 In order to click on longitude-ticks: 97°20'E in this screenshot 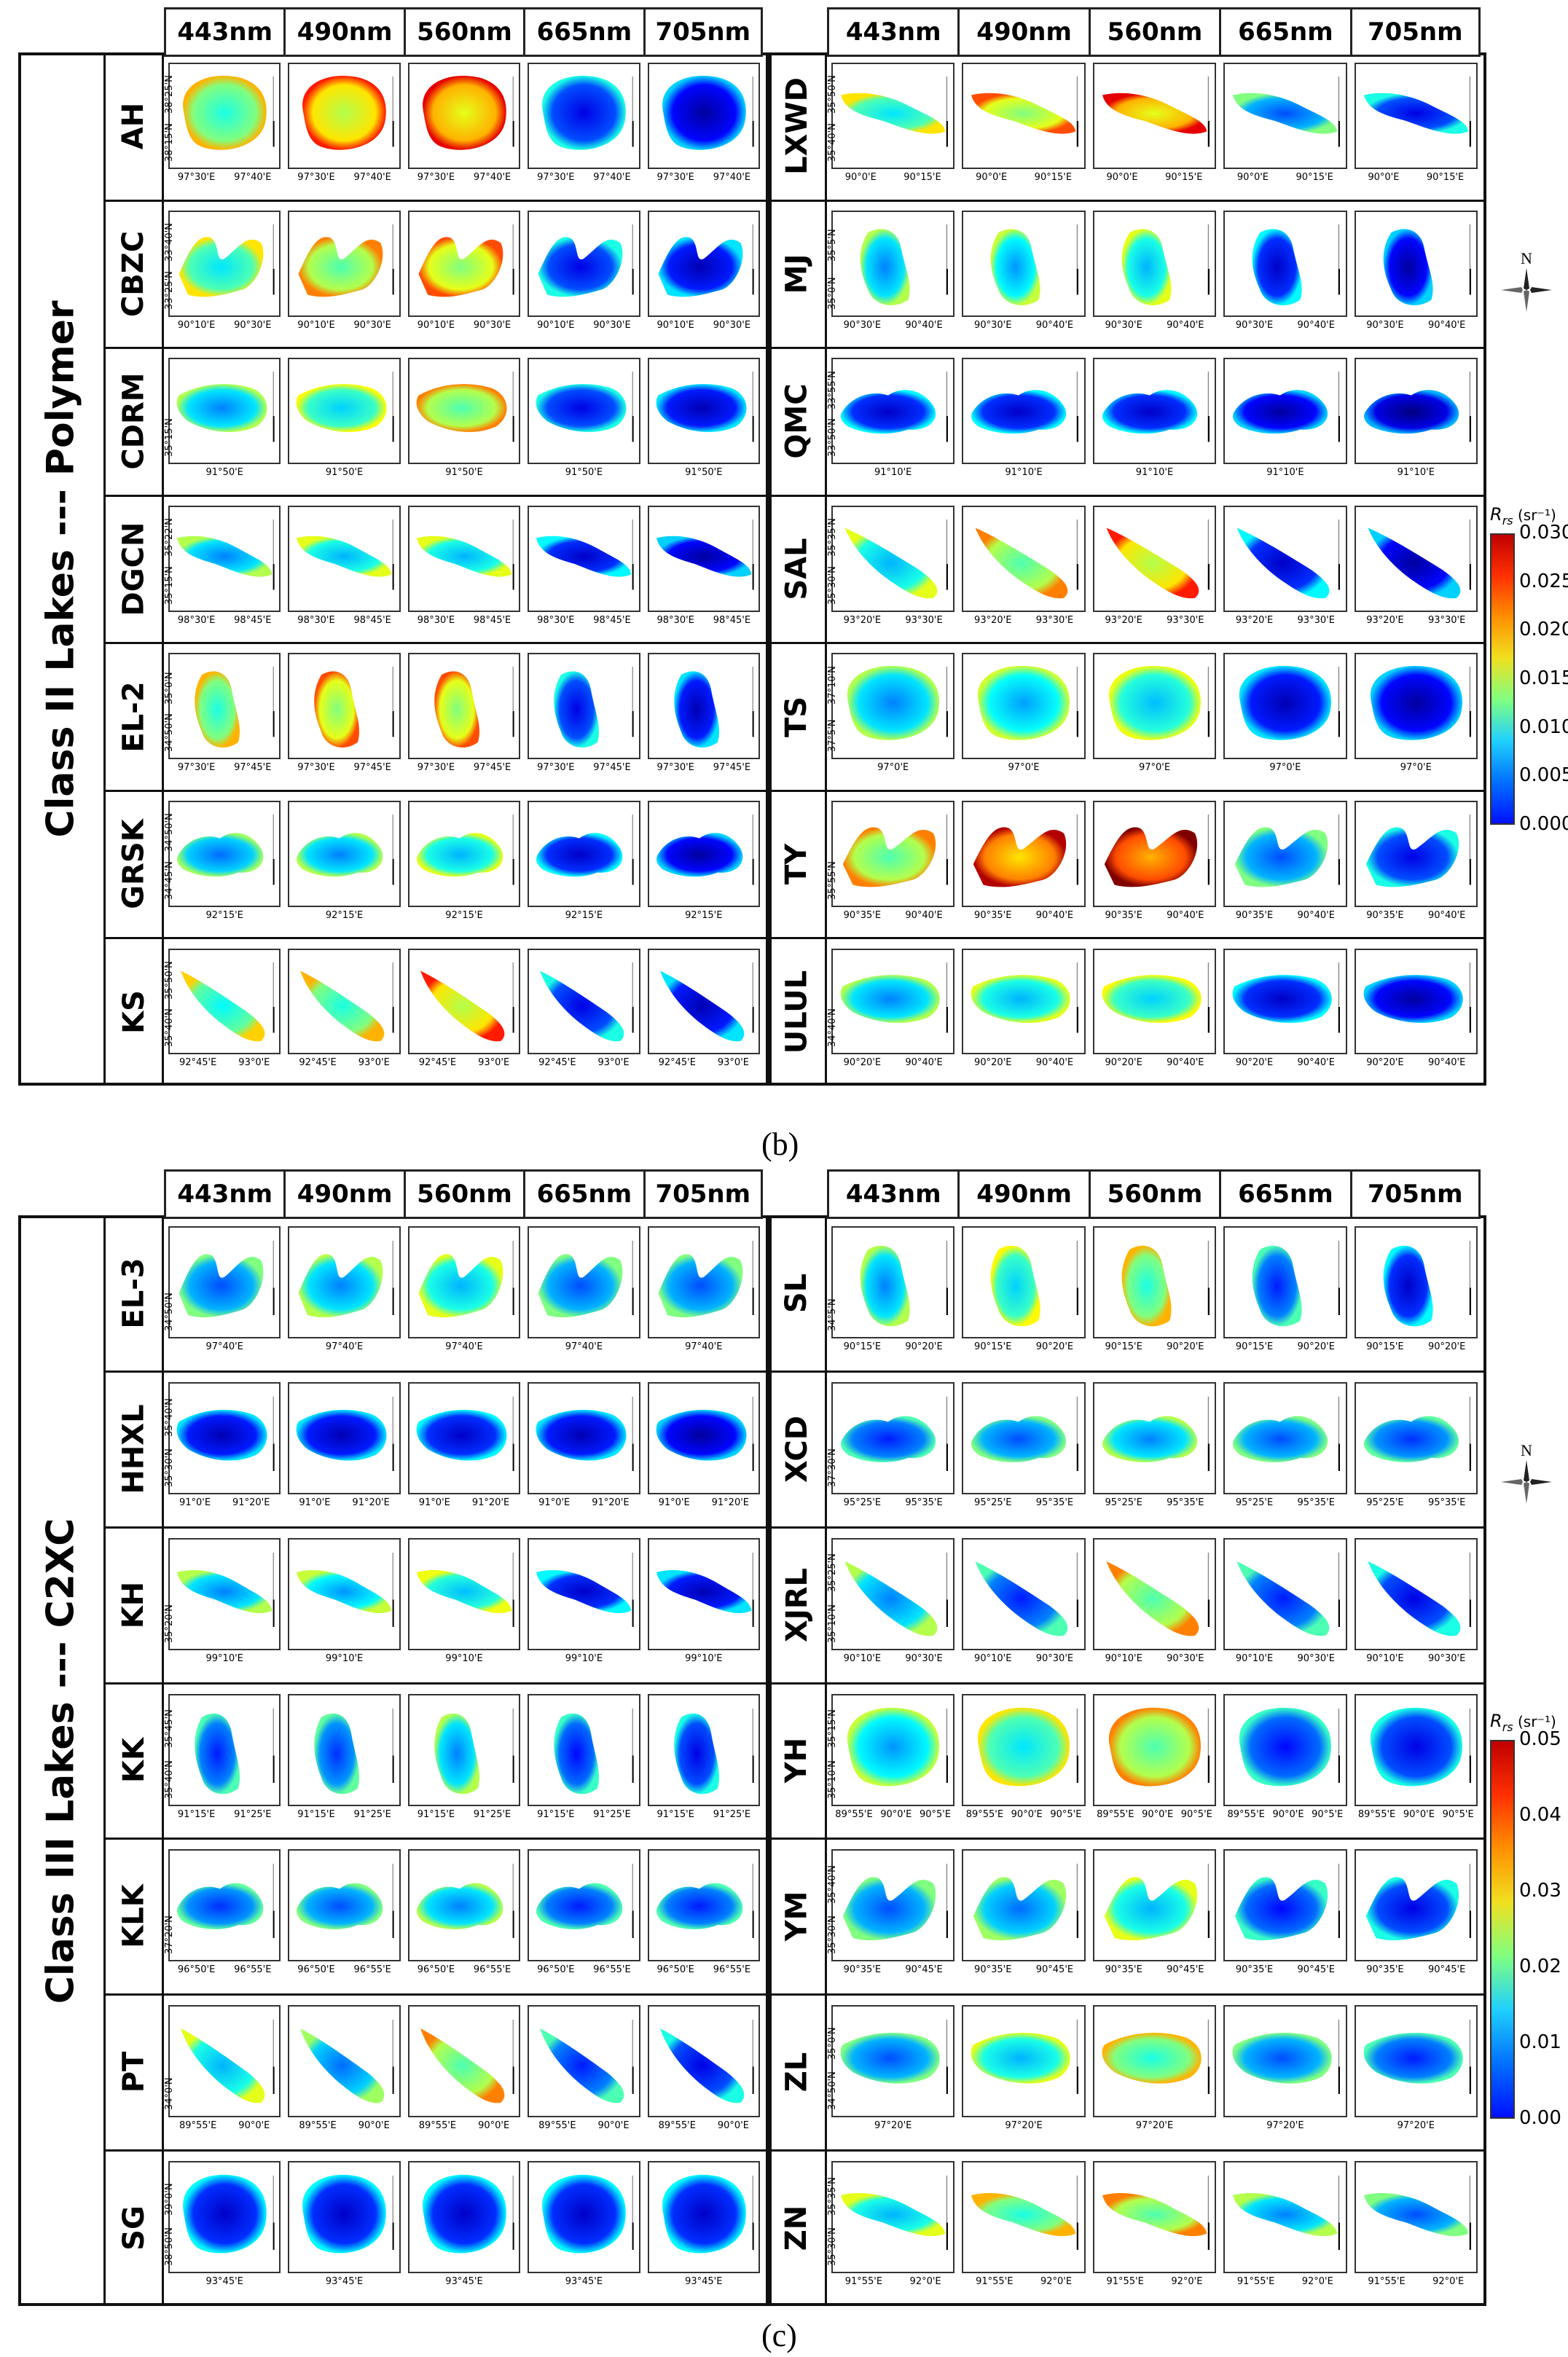, I will do `click(1023, 2125)`.